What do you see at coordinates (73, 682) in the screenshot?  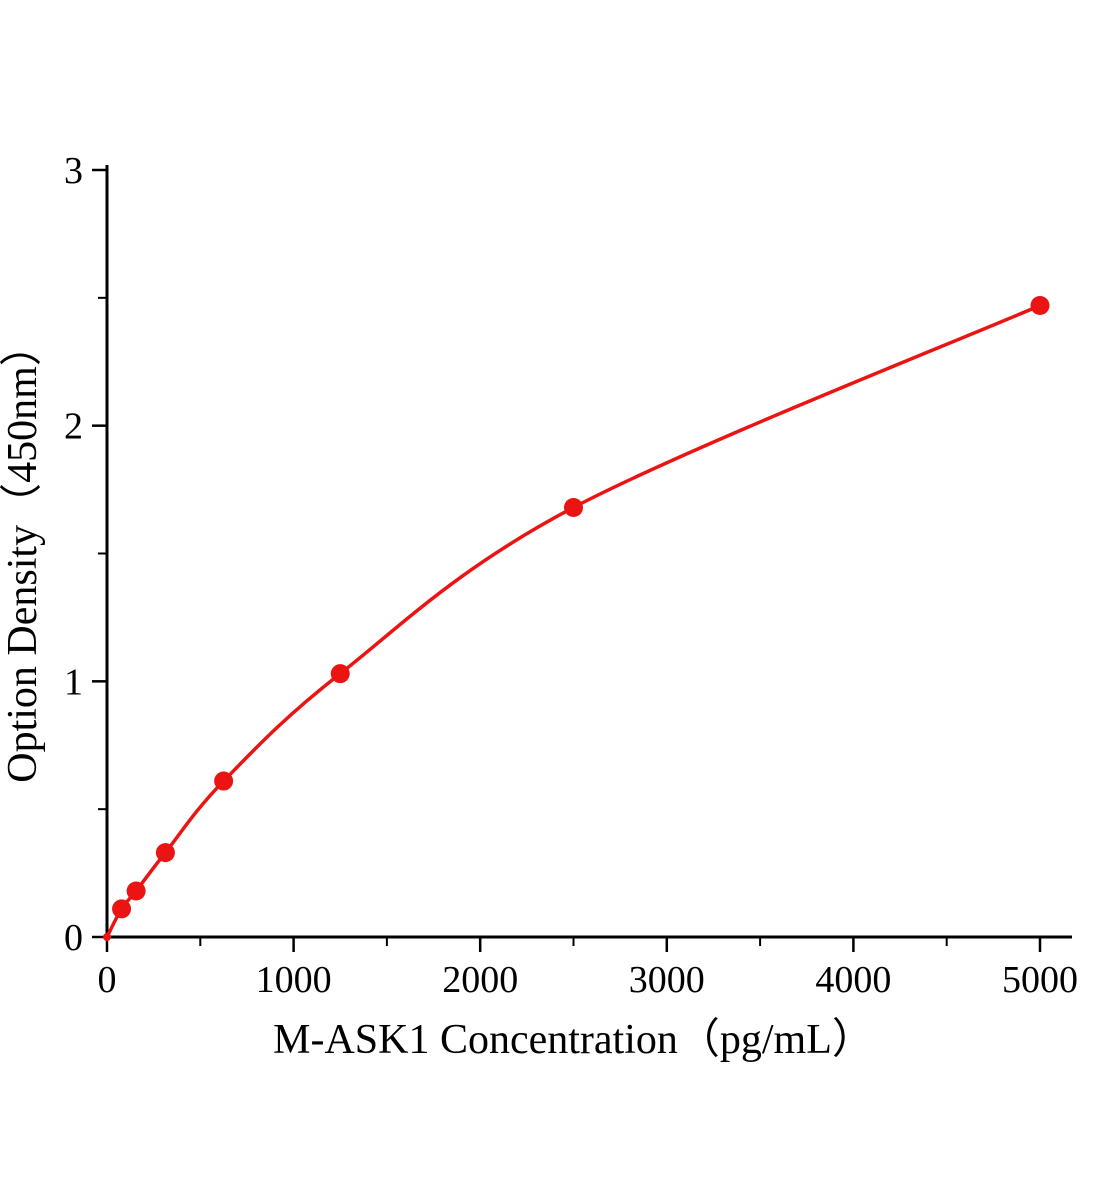 I see `y-tick-label: 1` at bounding box center [73, 682].